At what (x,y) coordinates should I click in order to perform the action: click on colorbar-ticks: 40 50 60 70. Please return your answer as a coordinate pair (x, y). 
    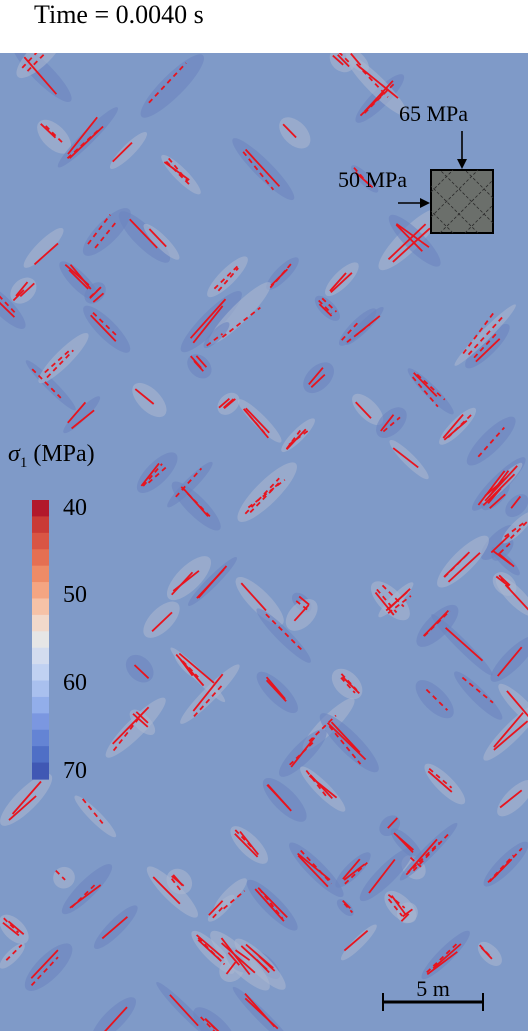
    Looking at the image, I should click on (75, 639).